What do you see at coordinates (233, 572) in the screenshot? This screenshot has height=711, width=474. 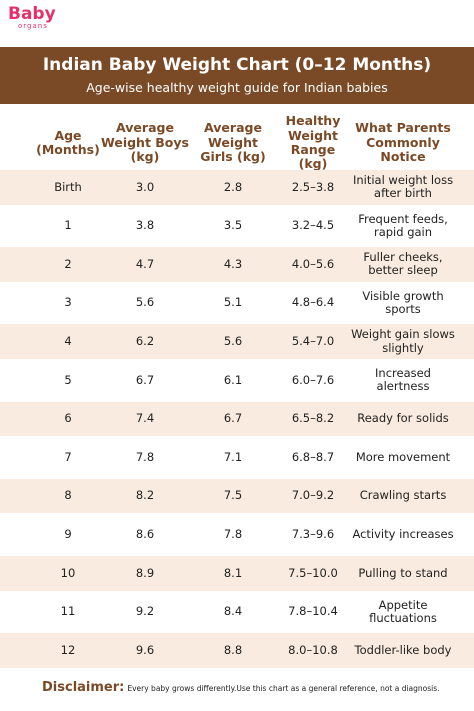 I see `table-cell: 8.1` at bounding box center [233, 572].